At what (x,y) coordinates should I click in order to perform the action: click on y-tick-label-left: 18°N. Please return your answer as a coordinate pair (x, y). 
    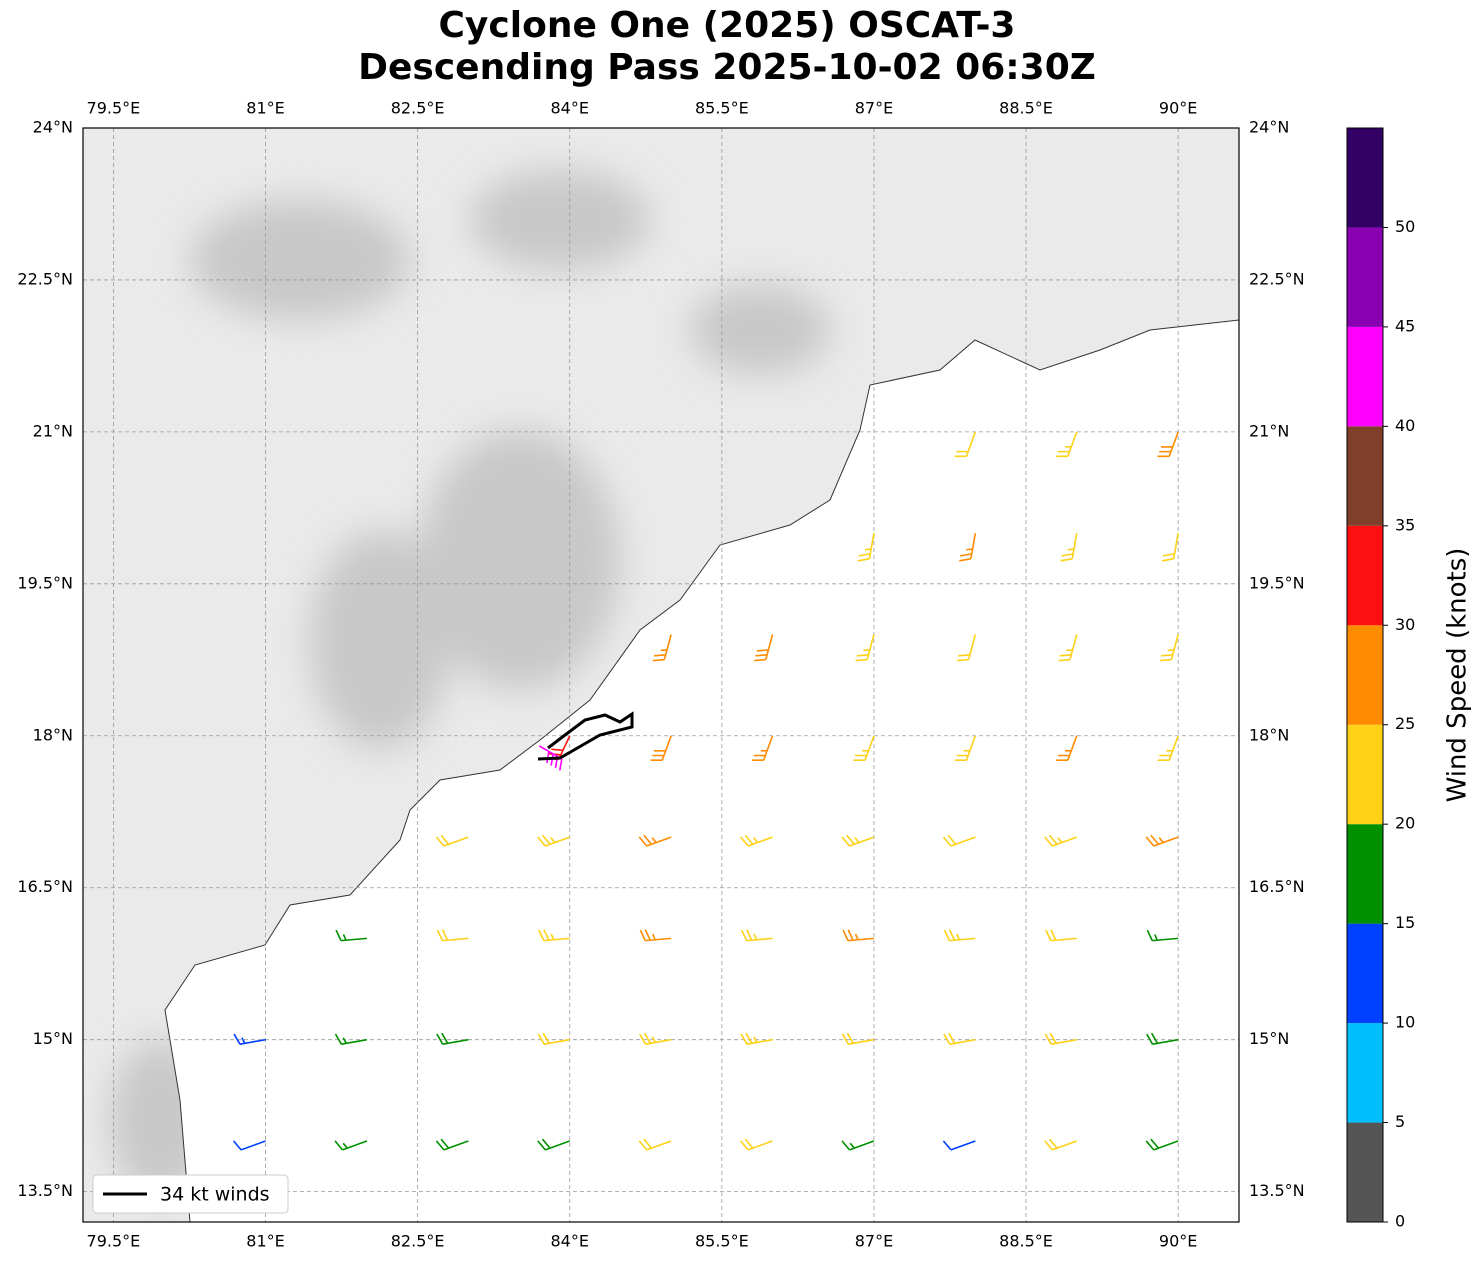
    Looking at the image, I should click on (53, 734).